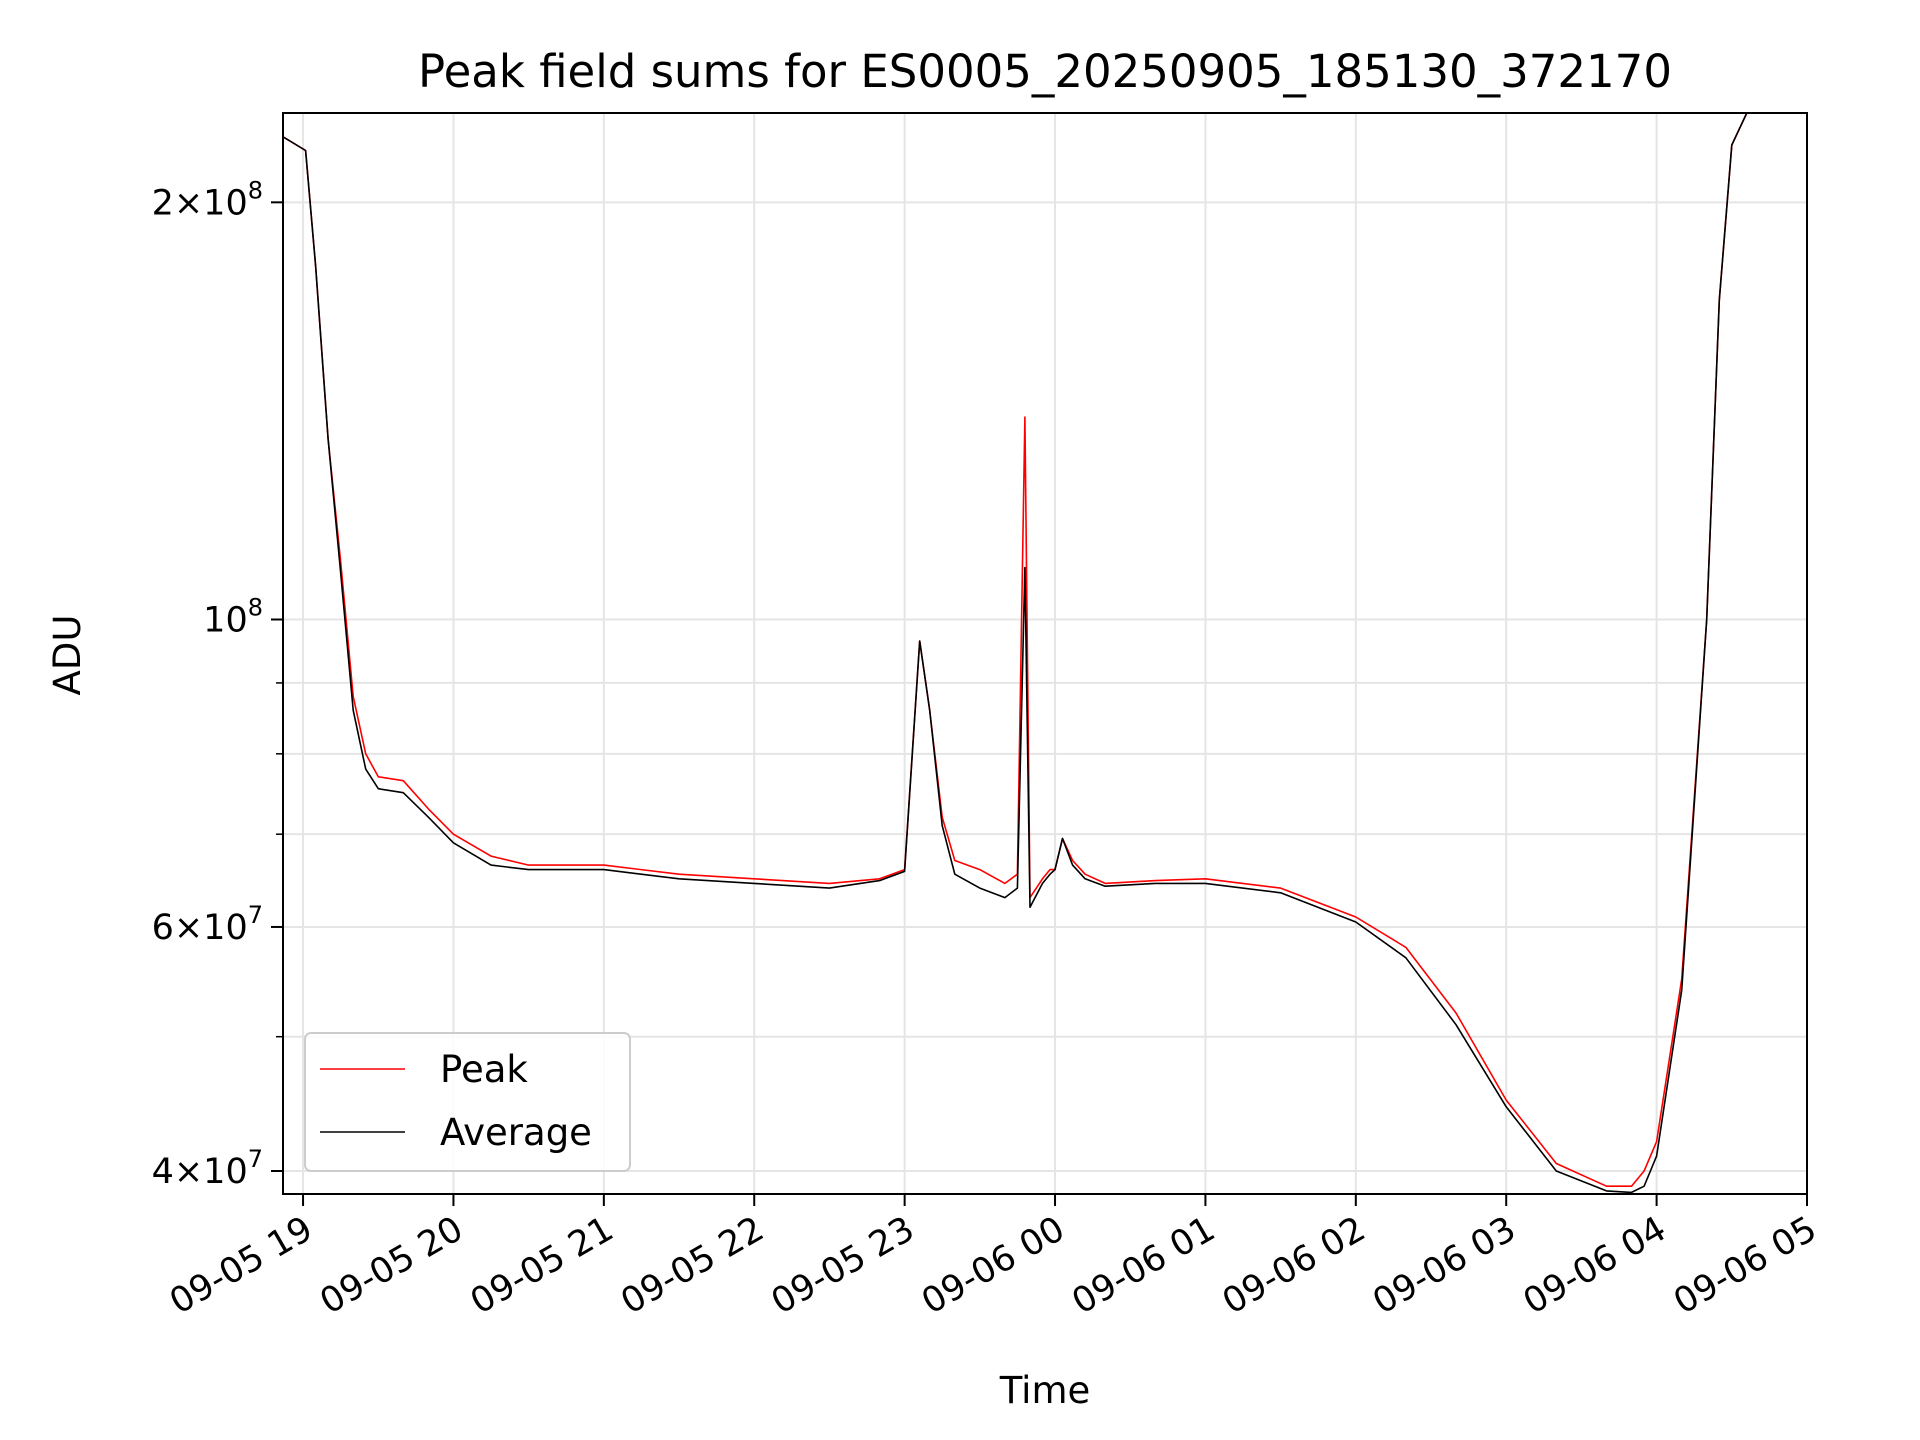 This screenshot has height=1440, width=1920. Describe the element at coordinates (207, 924) in the screenshot. I see `y-tick-label: 6×107` at that location.